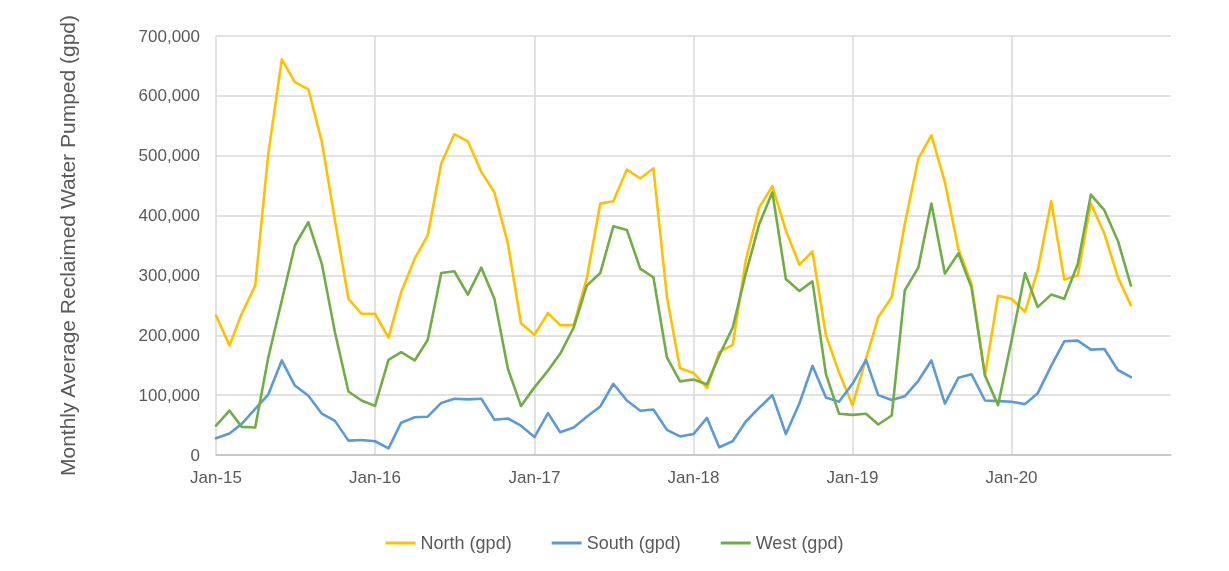 The image size is (1229, 571). Describe the element at coordinates (633, 543) in the screenshot. I see `legend-label: South (gpd)` at that location.